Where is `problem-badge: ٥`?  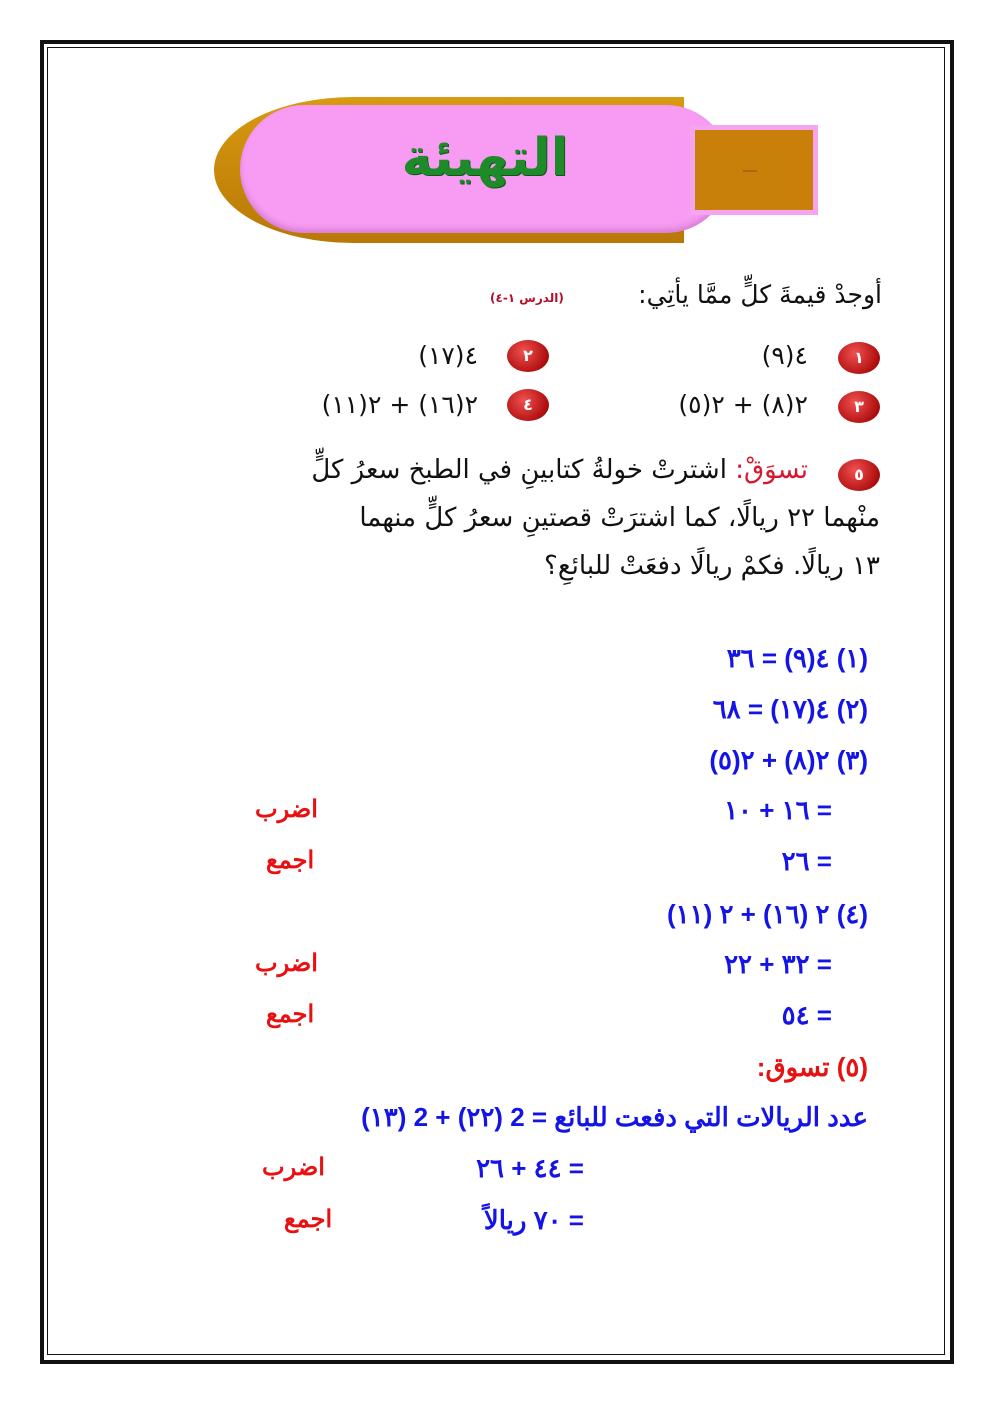
problem-badge: ٥ is located at coordinates (859, 475).